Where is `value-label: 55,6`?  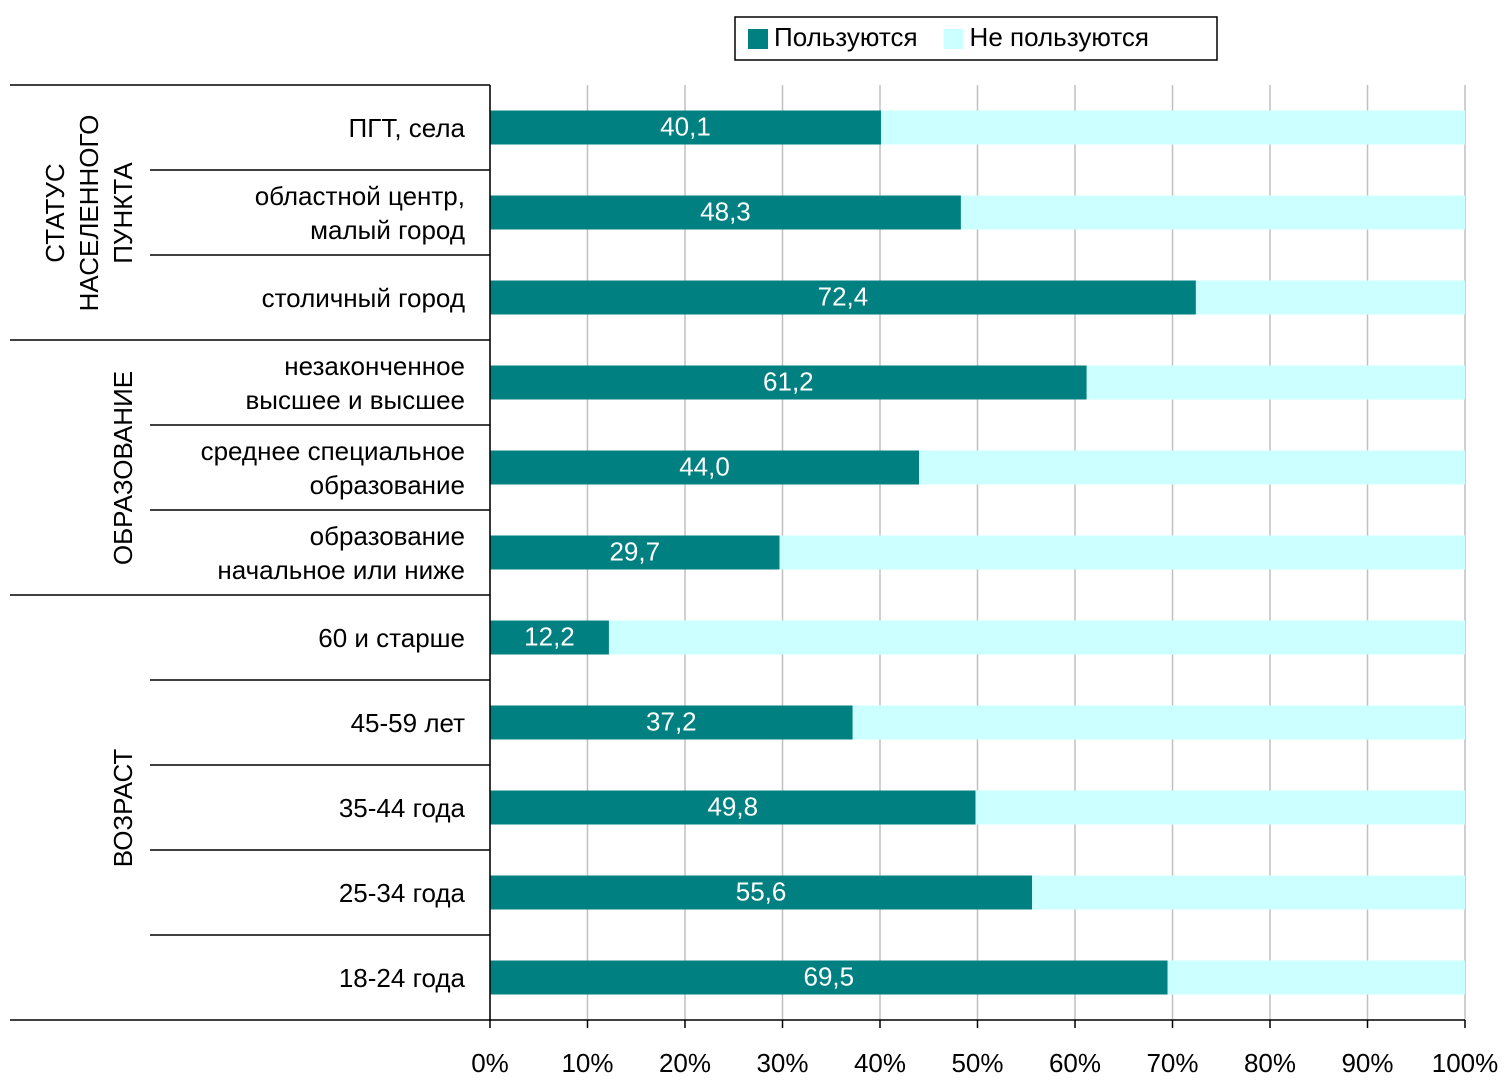 value-label: 55,6 is located at coordinates (761, 891).